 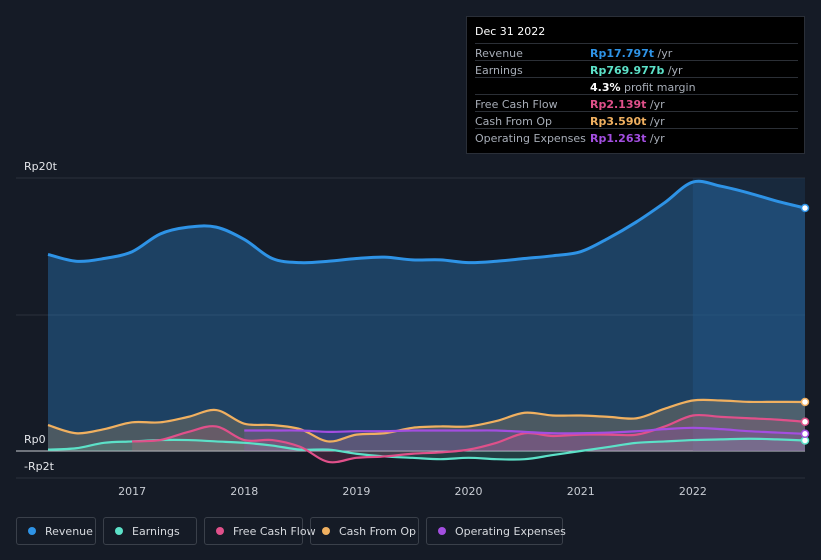 I want to click on tooltip-value-number: 4.3%, so click(x=605, y=87).